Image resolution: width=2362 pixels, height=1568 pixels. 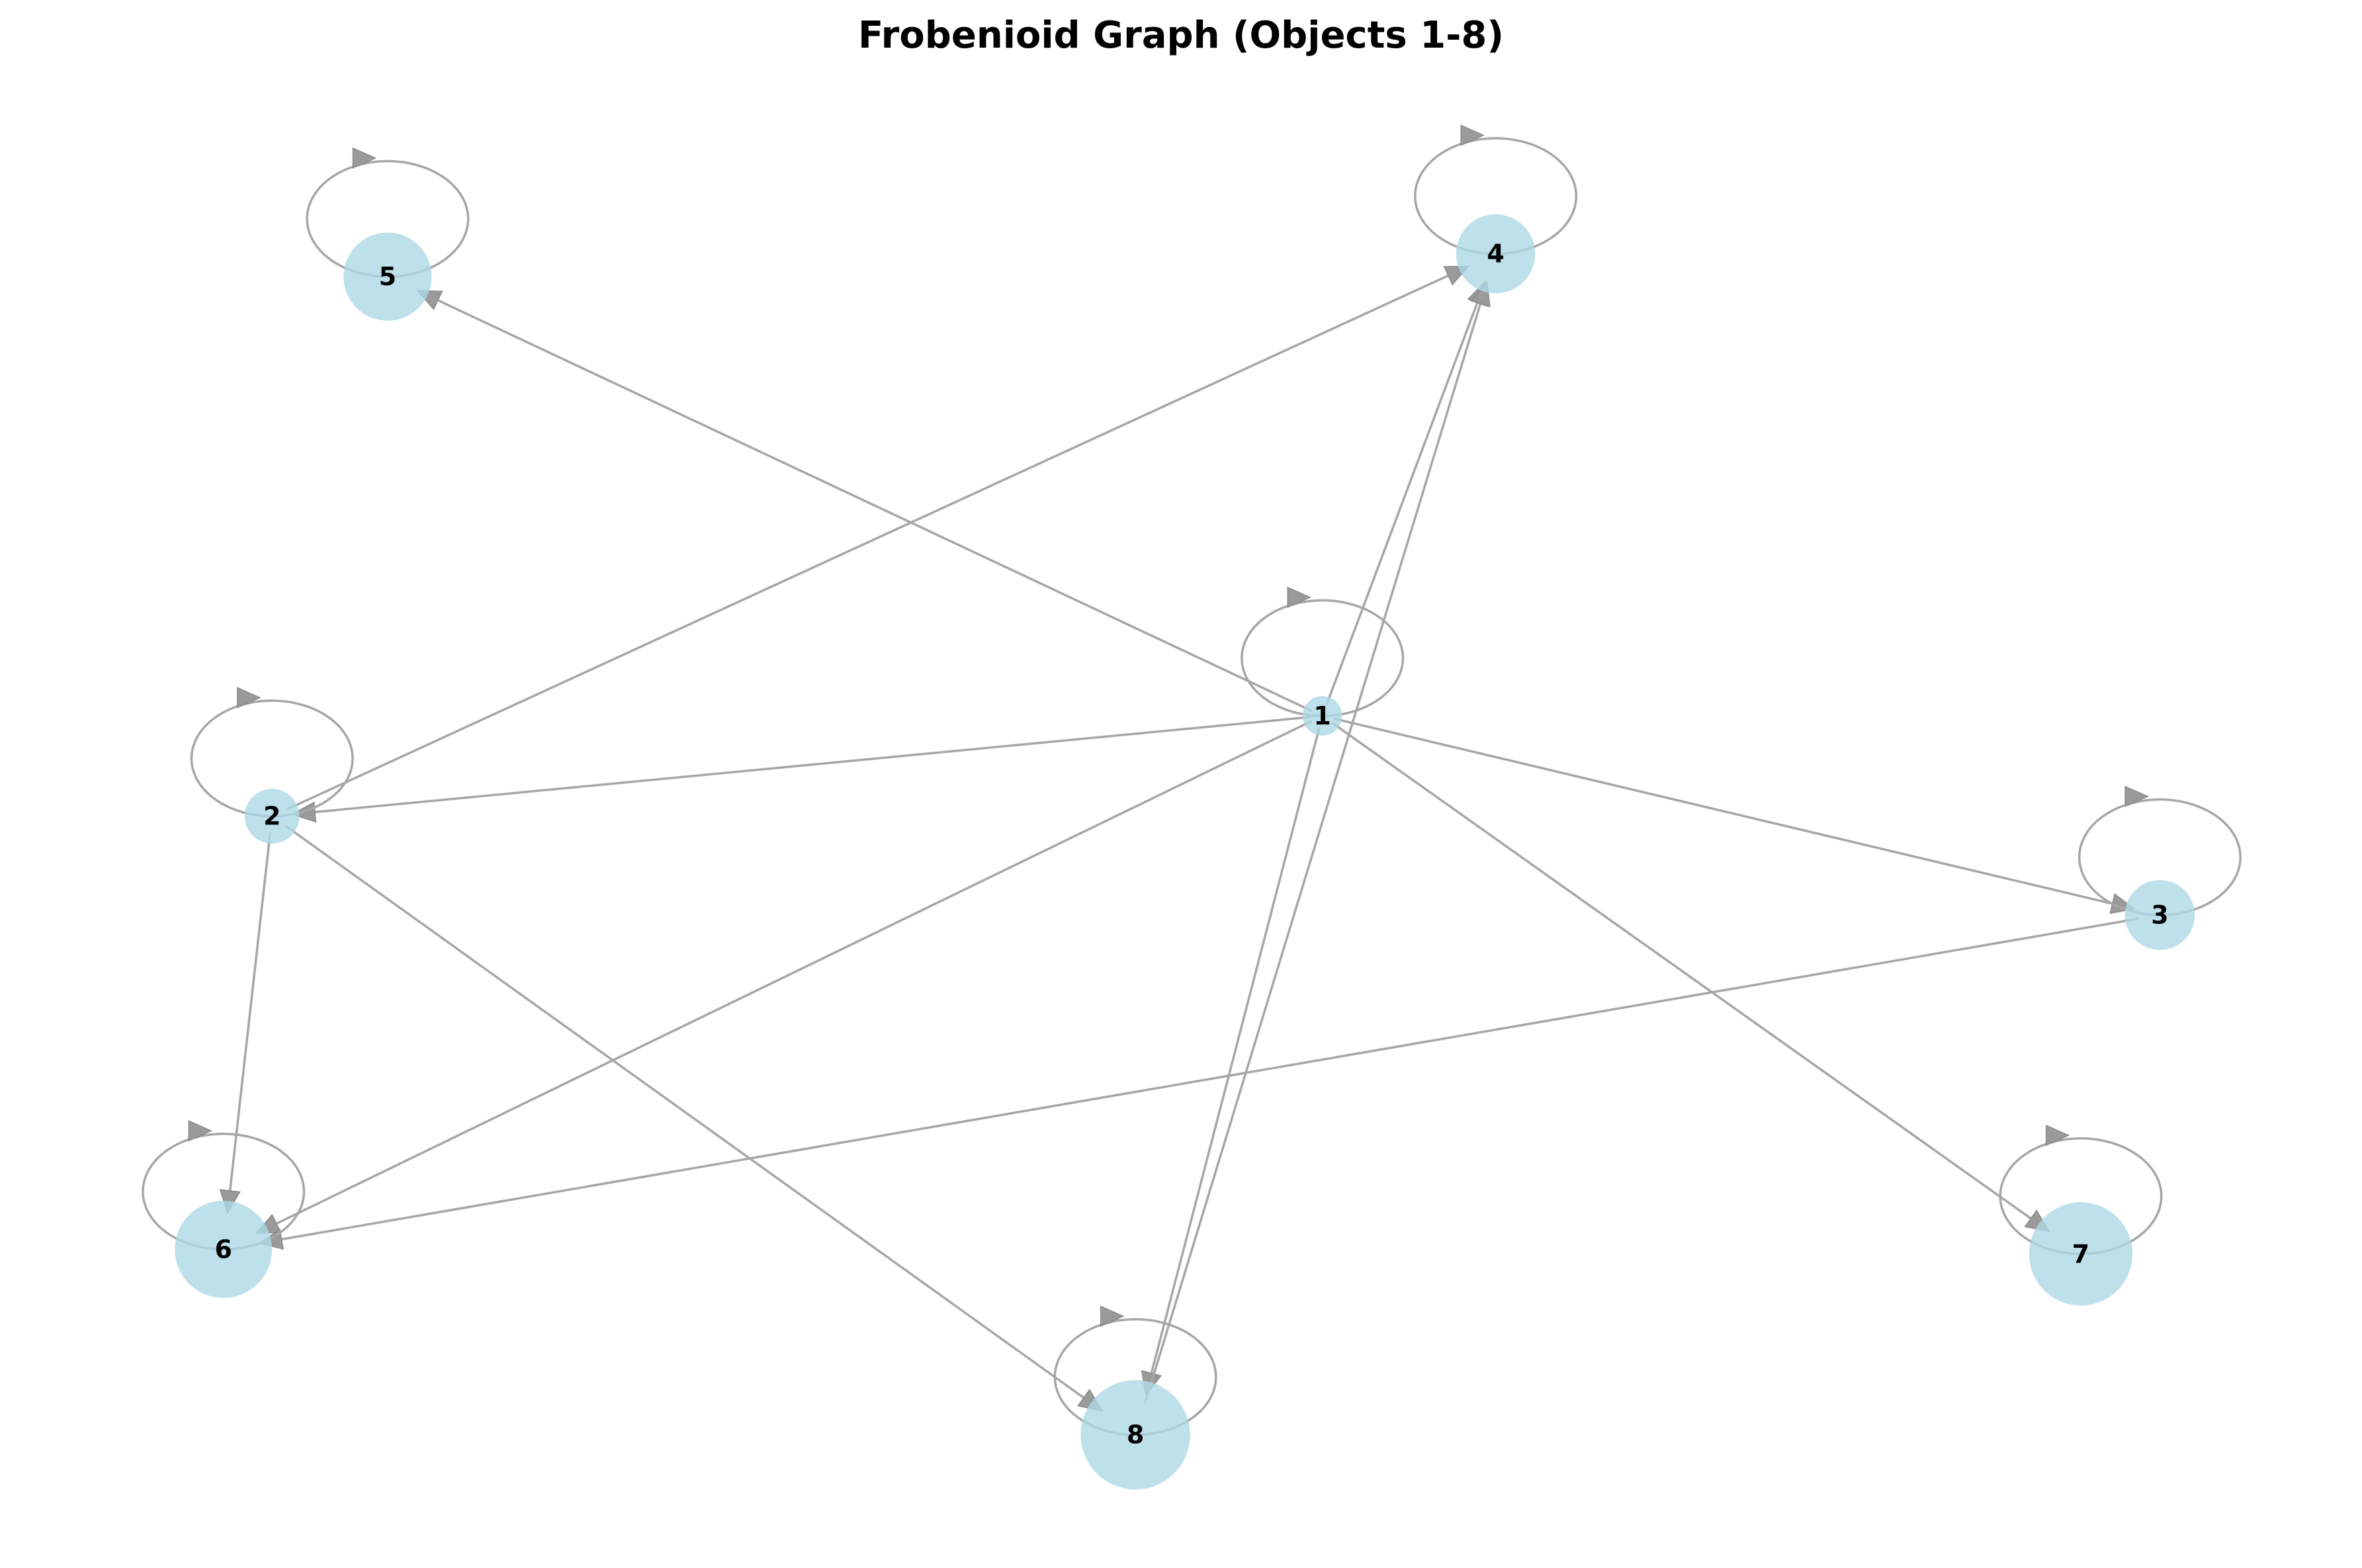 I want to click on node-1: 1, so click(x=1322, y=716).